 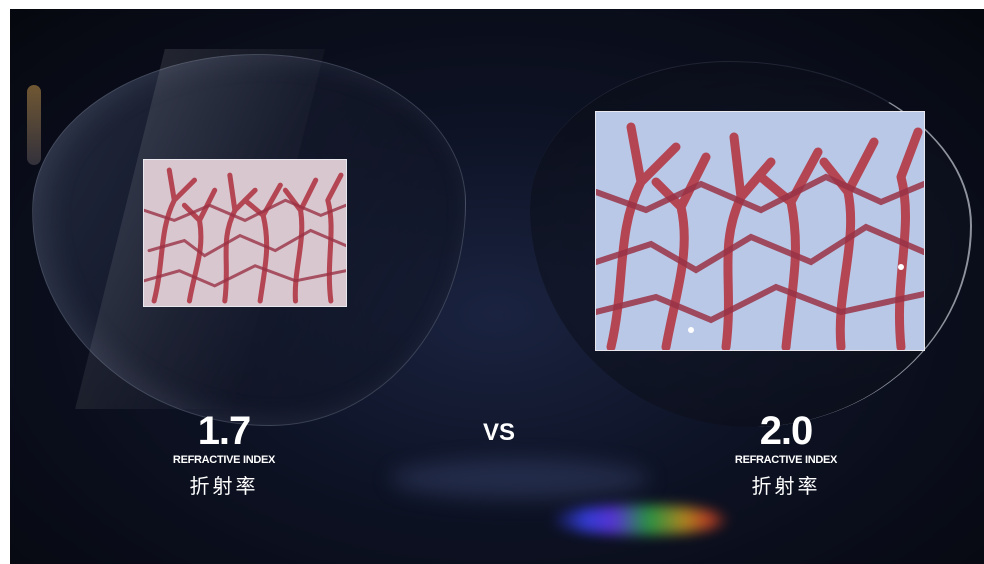 What do you see at coordinates (640, 520) in the screenshot?
I see `spectrum-glow` at bounding box center [640, 520].